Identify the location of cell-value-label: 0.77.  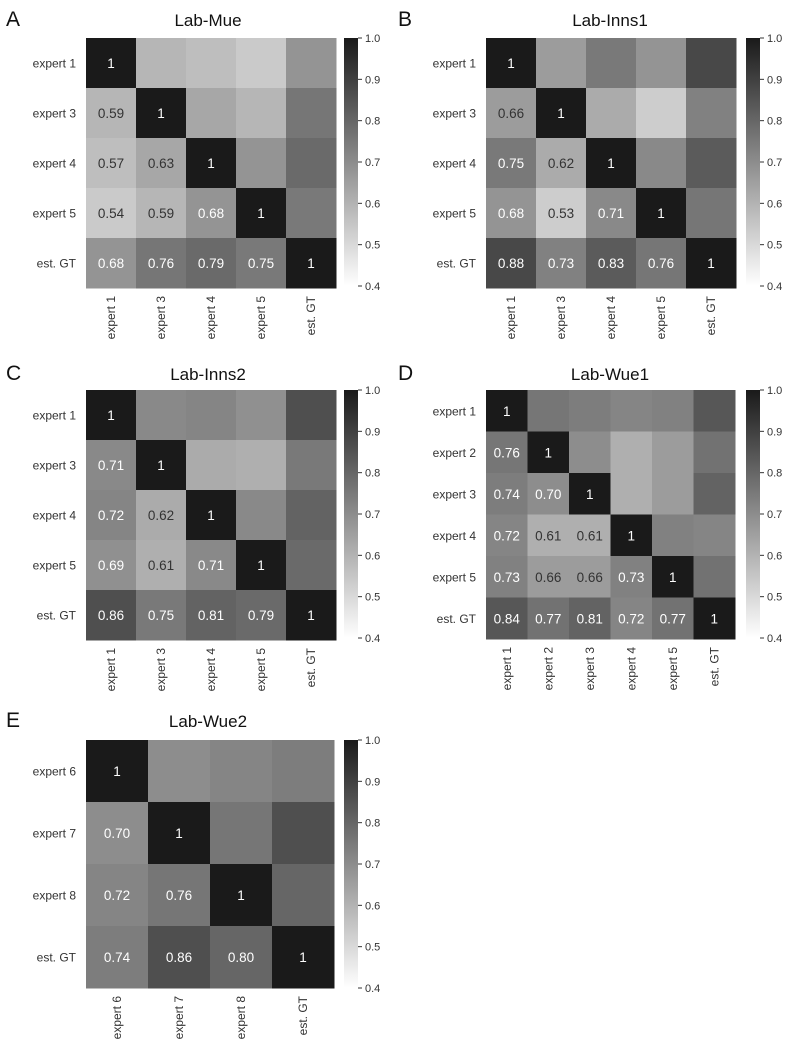
(673, 618).